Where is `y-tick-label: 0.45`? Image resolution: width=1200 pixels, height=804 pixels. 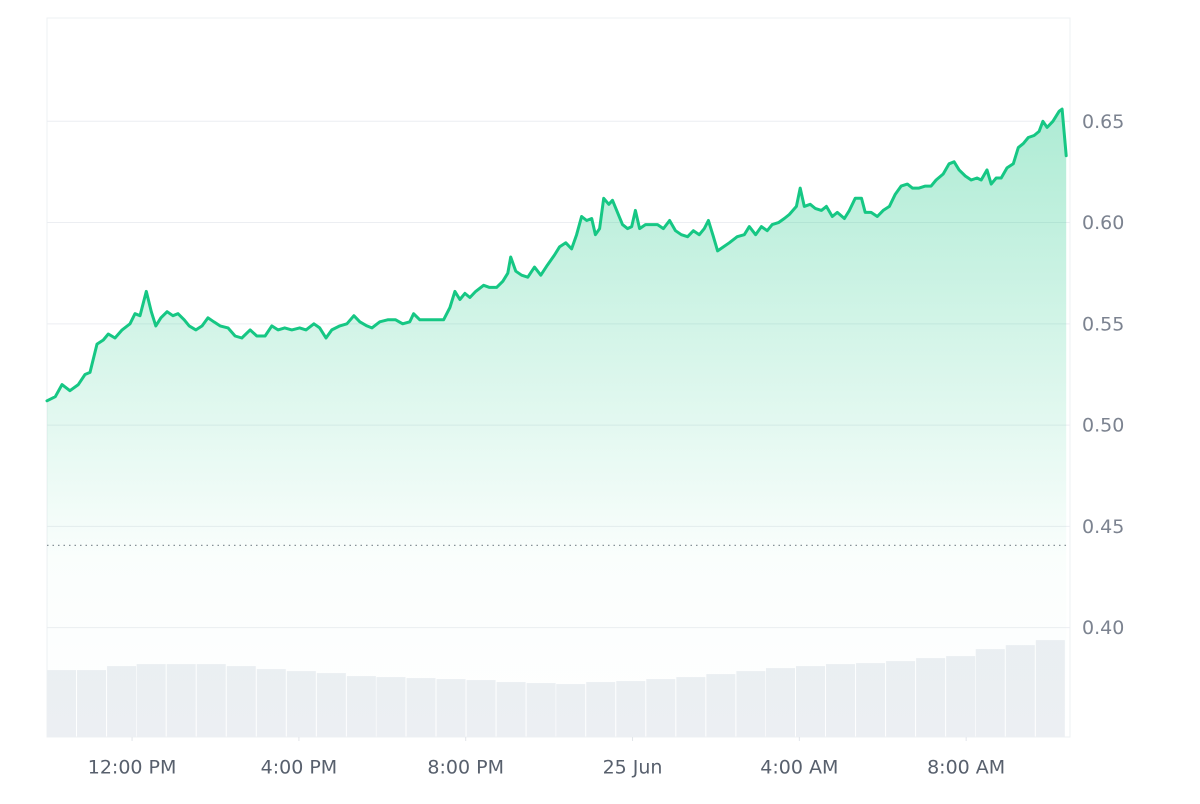
y-tick-label: 0.45 is located at coordinates (1103, 527).